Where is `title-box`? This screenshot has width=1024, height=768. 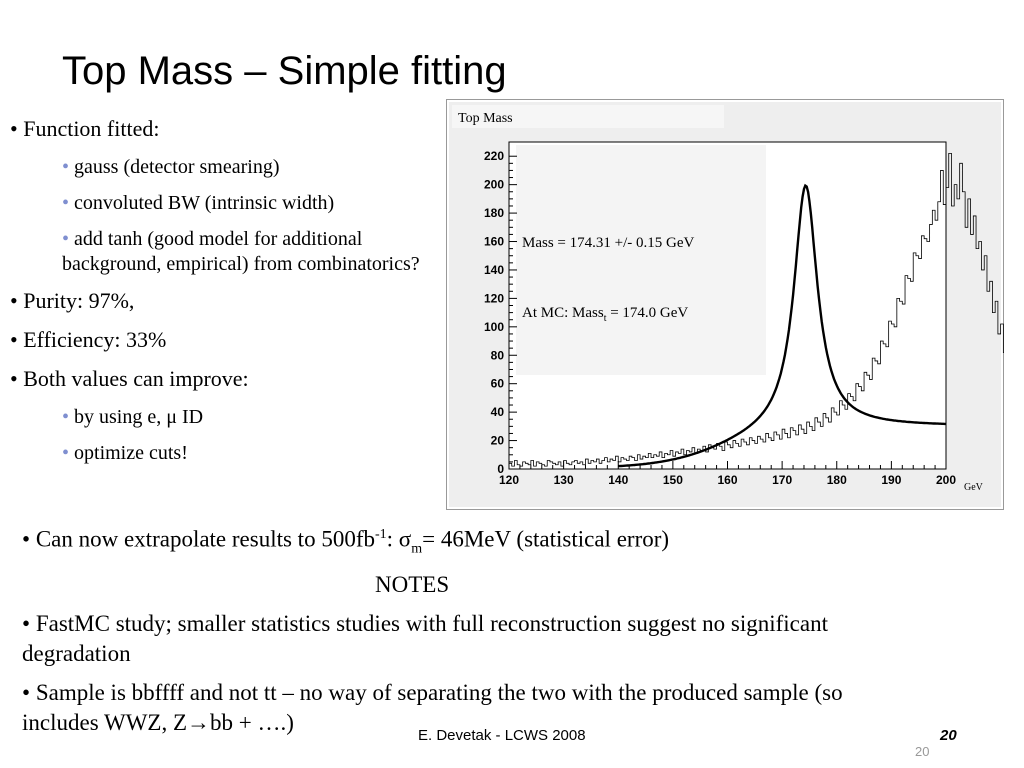 title-box is located at coordinates (588, 116).